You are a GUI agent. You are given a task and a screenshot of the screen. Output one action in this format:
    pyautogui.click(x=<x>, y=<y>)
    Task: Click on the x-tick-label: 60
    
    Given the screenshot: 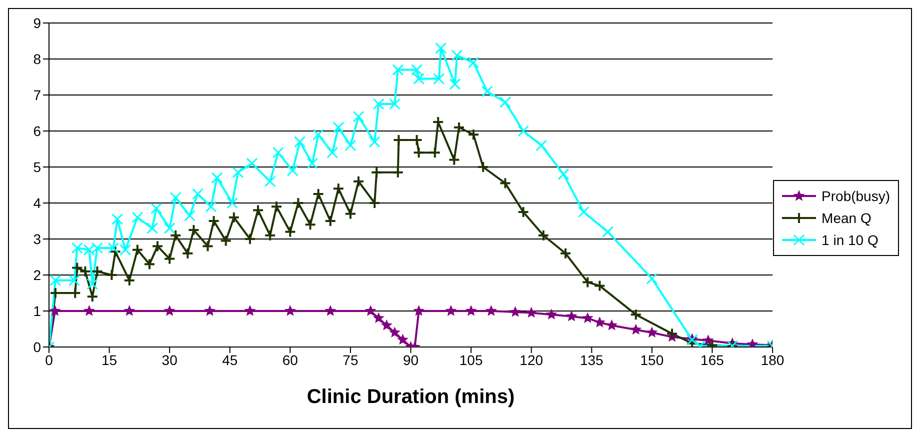 What is the action you would take?
    pyautogui.click(x=290, y=360)
    